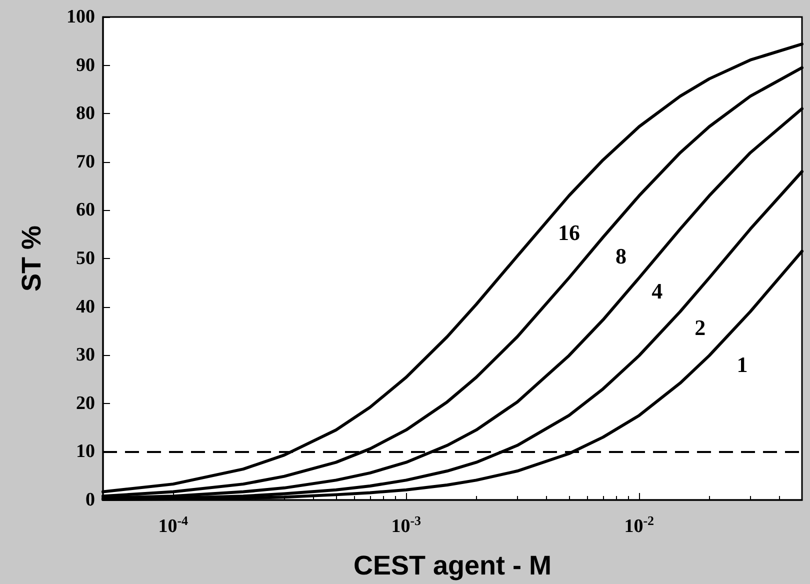 The height and width of the screenshot is (584, 810). Describe the element at coordinates (452, 565) in the screenshot. I see `x-axis-title: CEST agent - M` at that location.